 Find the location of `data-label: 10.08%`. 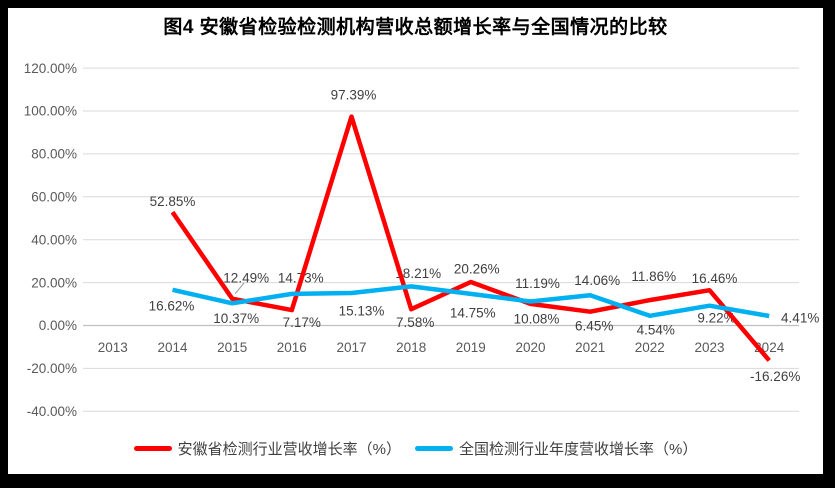

data-label: 10.08% is located at coordinates (537, 319).